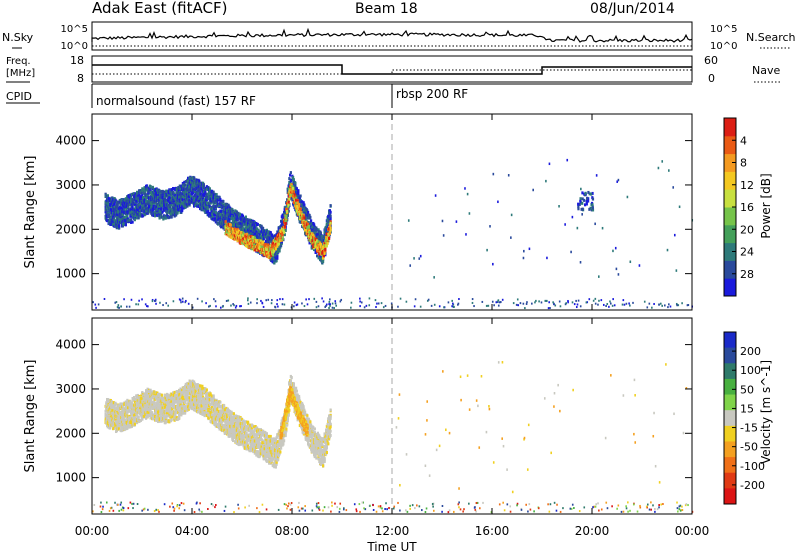 This screenshot has width=800, height=554. Describe the element at coordinates (77, 60) in the screenshot. I see `freq-left-tick-top: 18` at that location.